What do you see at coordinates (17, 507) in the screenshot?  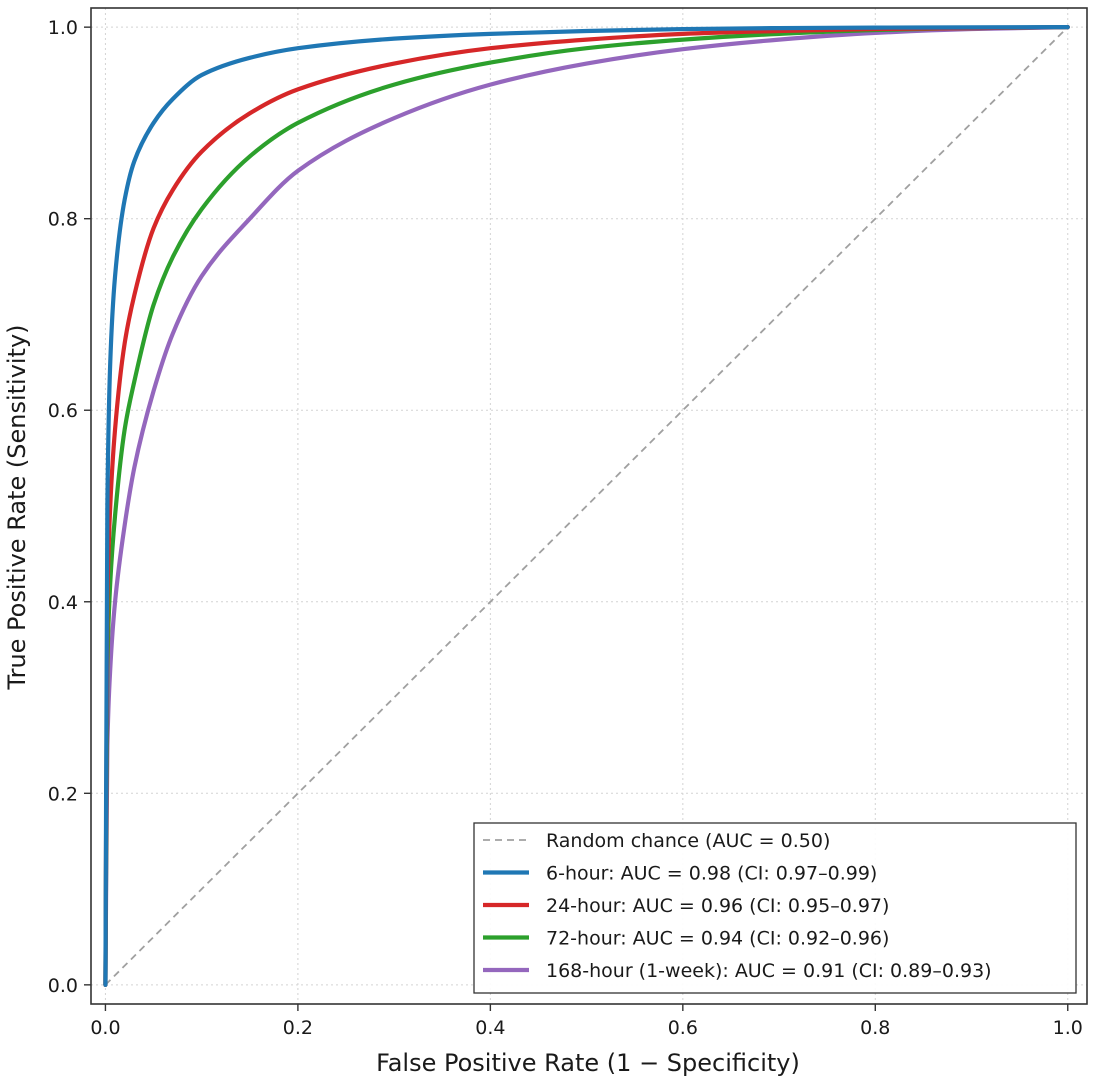 I see `y-axis-title: True Positive Rate (Sensitivity)` at bounding box center [17, 507].